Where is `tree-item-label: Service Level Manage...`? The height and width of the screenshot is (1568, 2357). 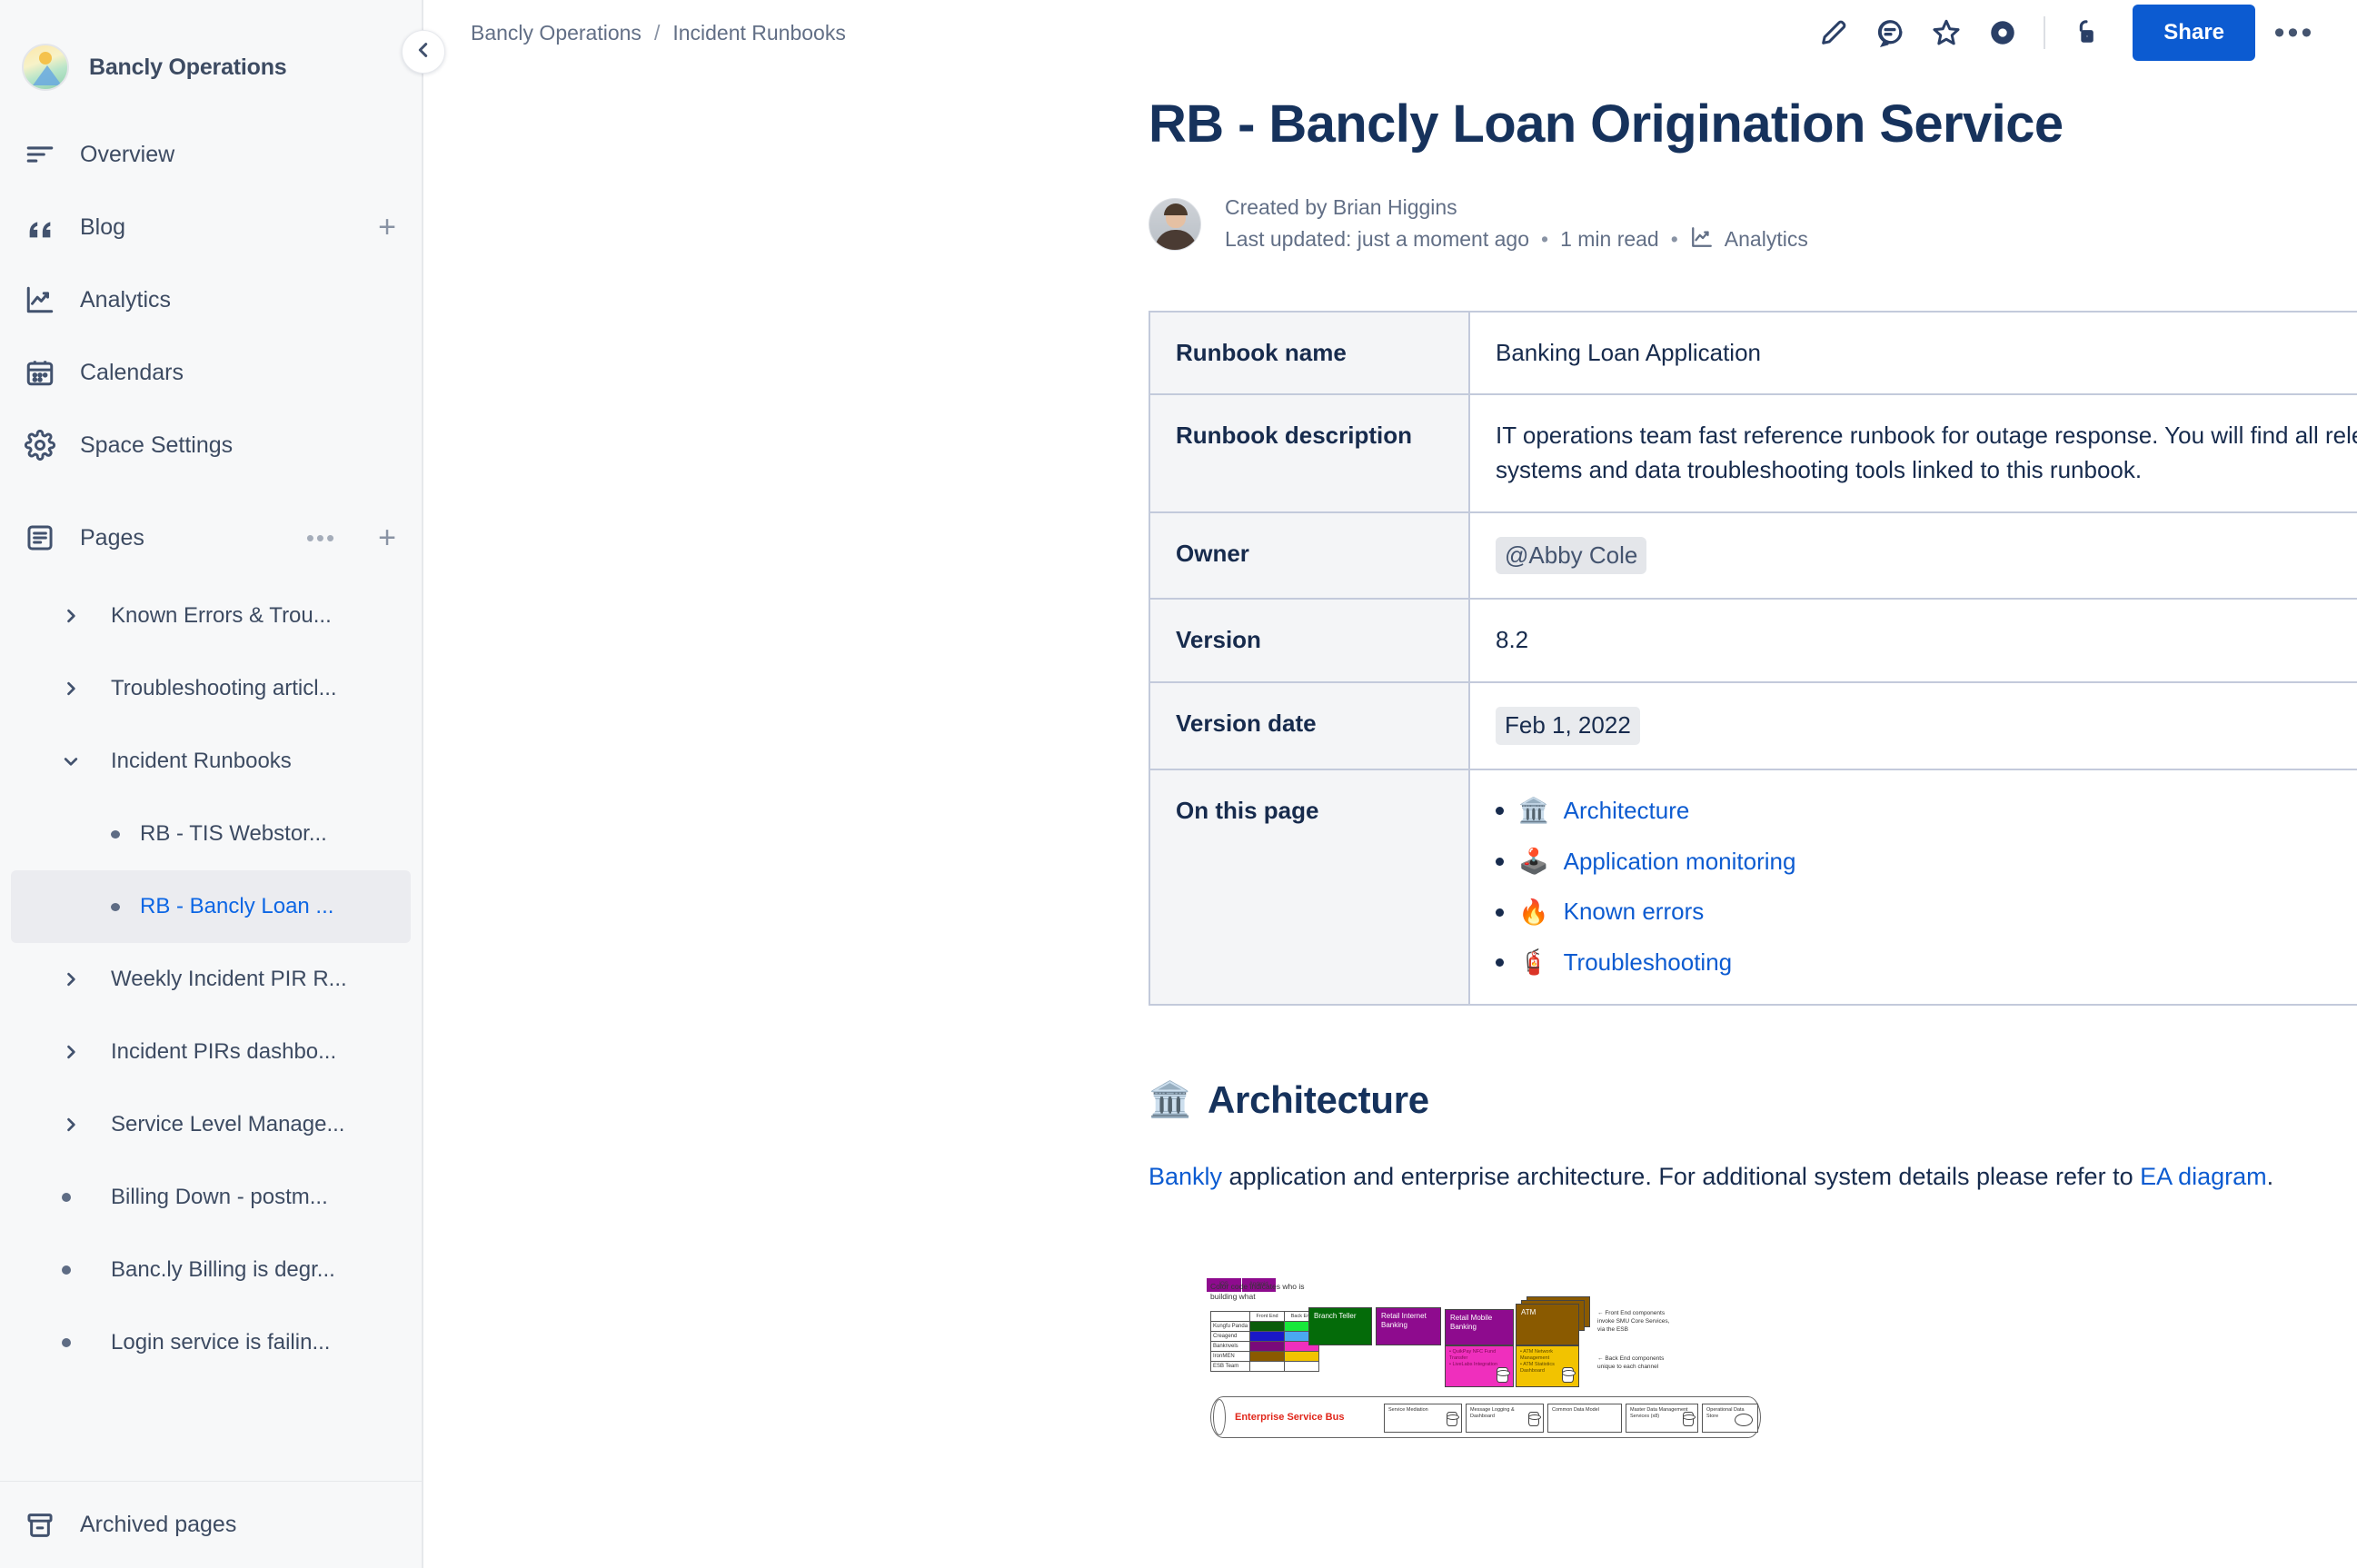 tree-item-label: Service Level Manage... is located at coordinates (228, 1124).